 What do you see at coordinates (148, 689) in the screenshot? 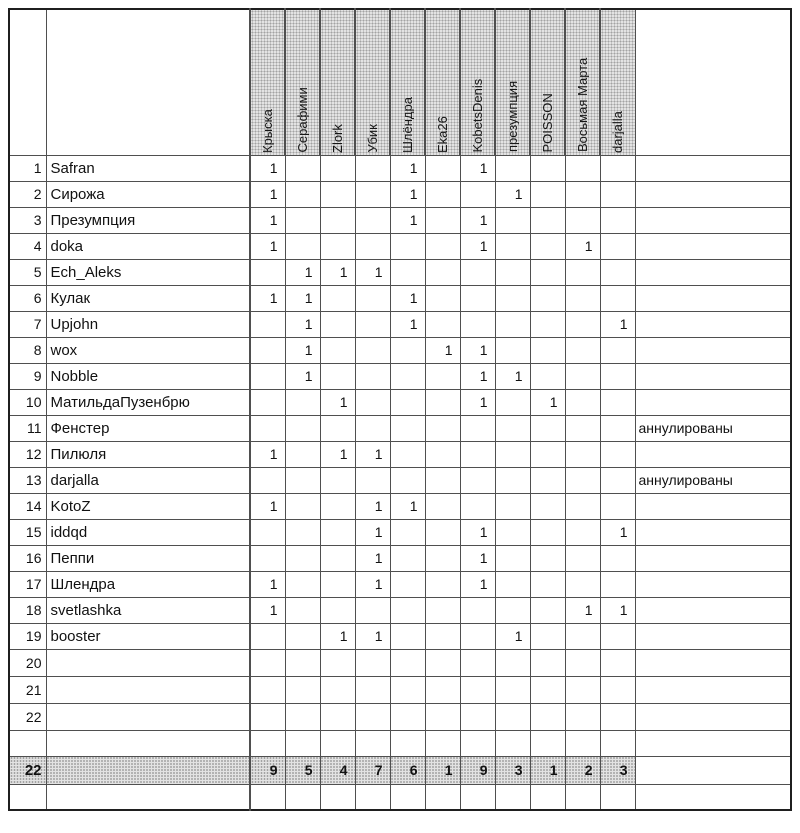
I see `player-name-cell` at bounding box center [148, 689].